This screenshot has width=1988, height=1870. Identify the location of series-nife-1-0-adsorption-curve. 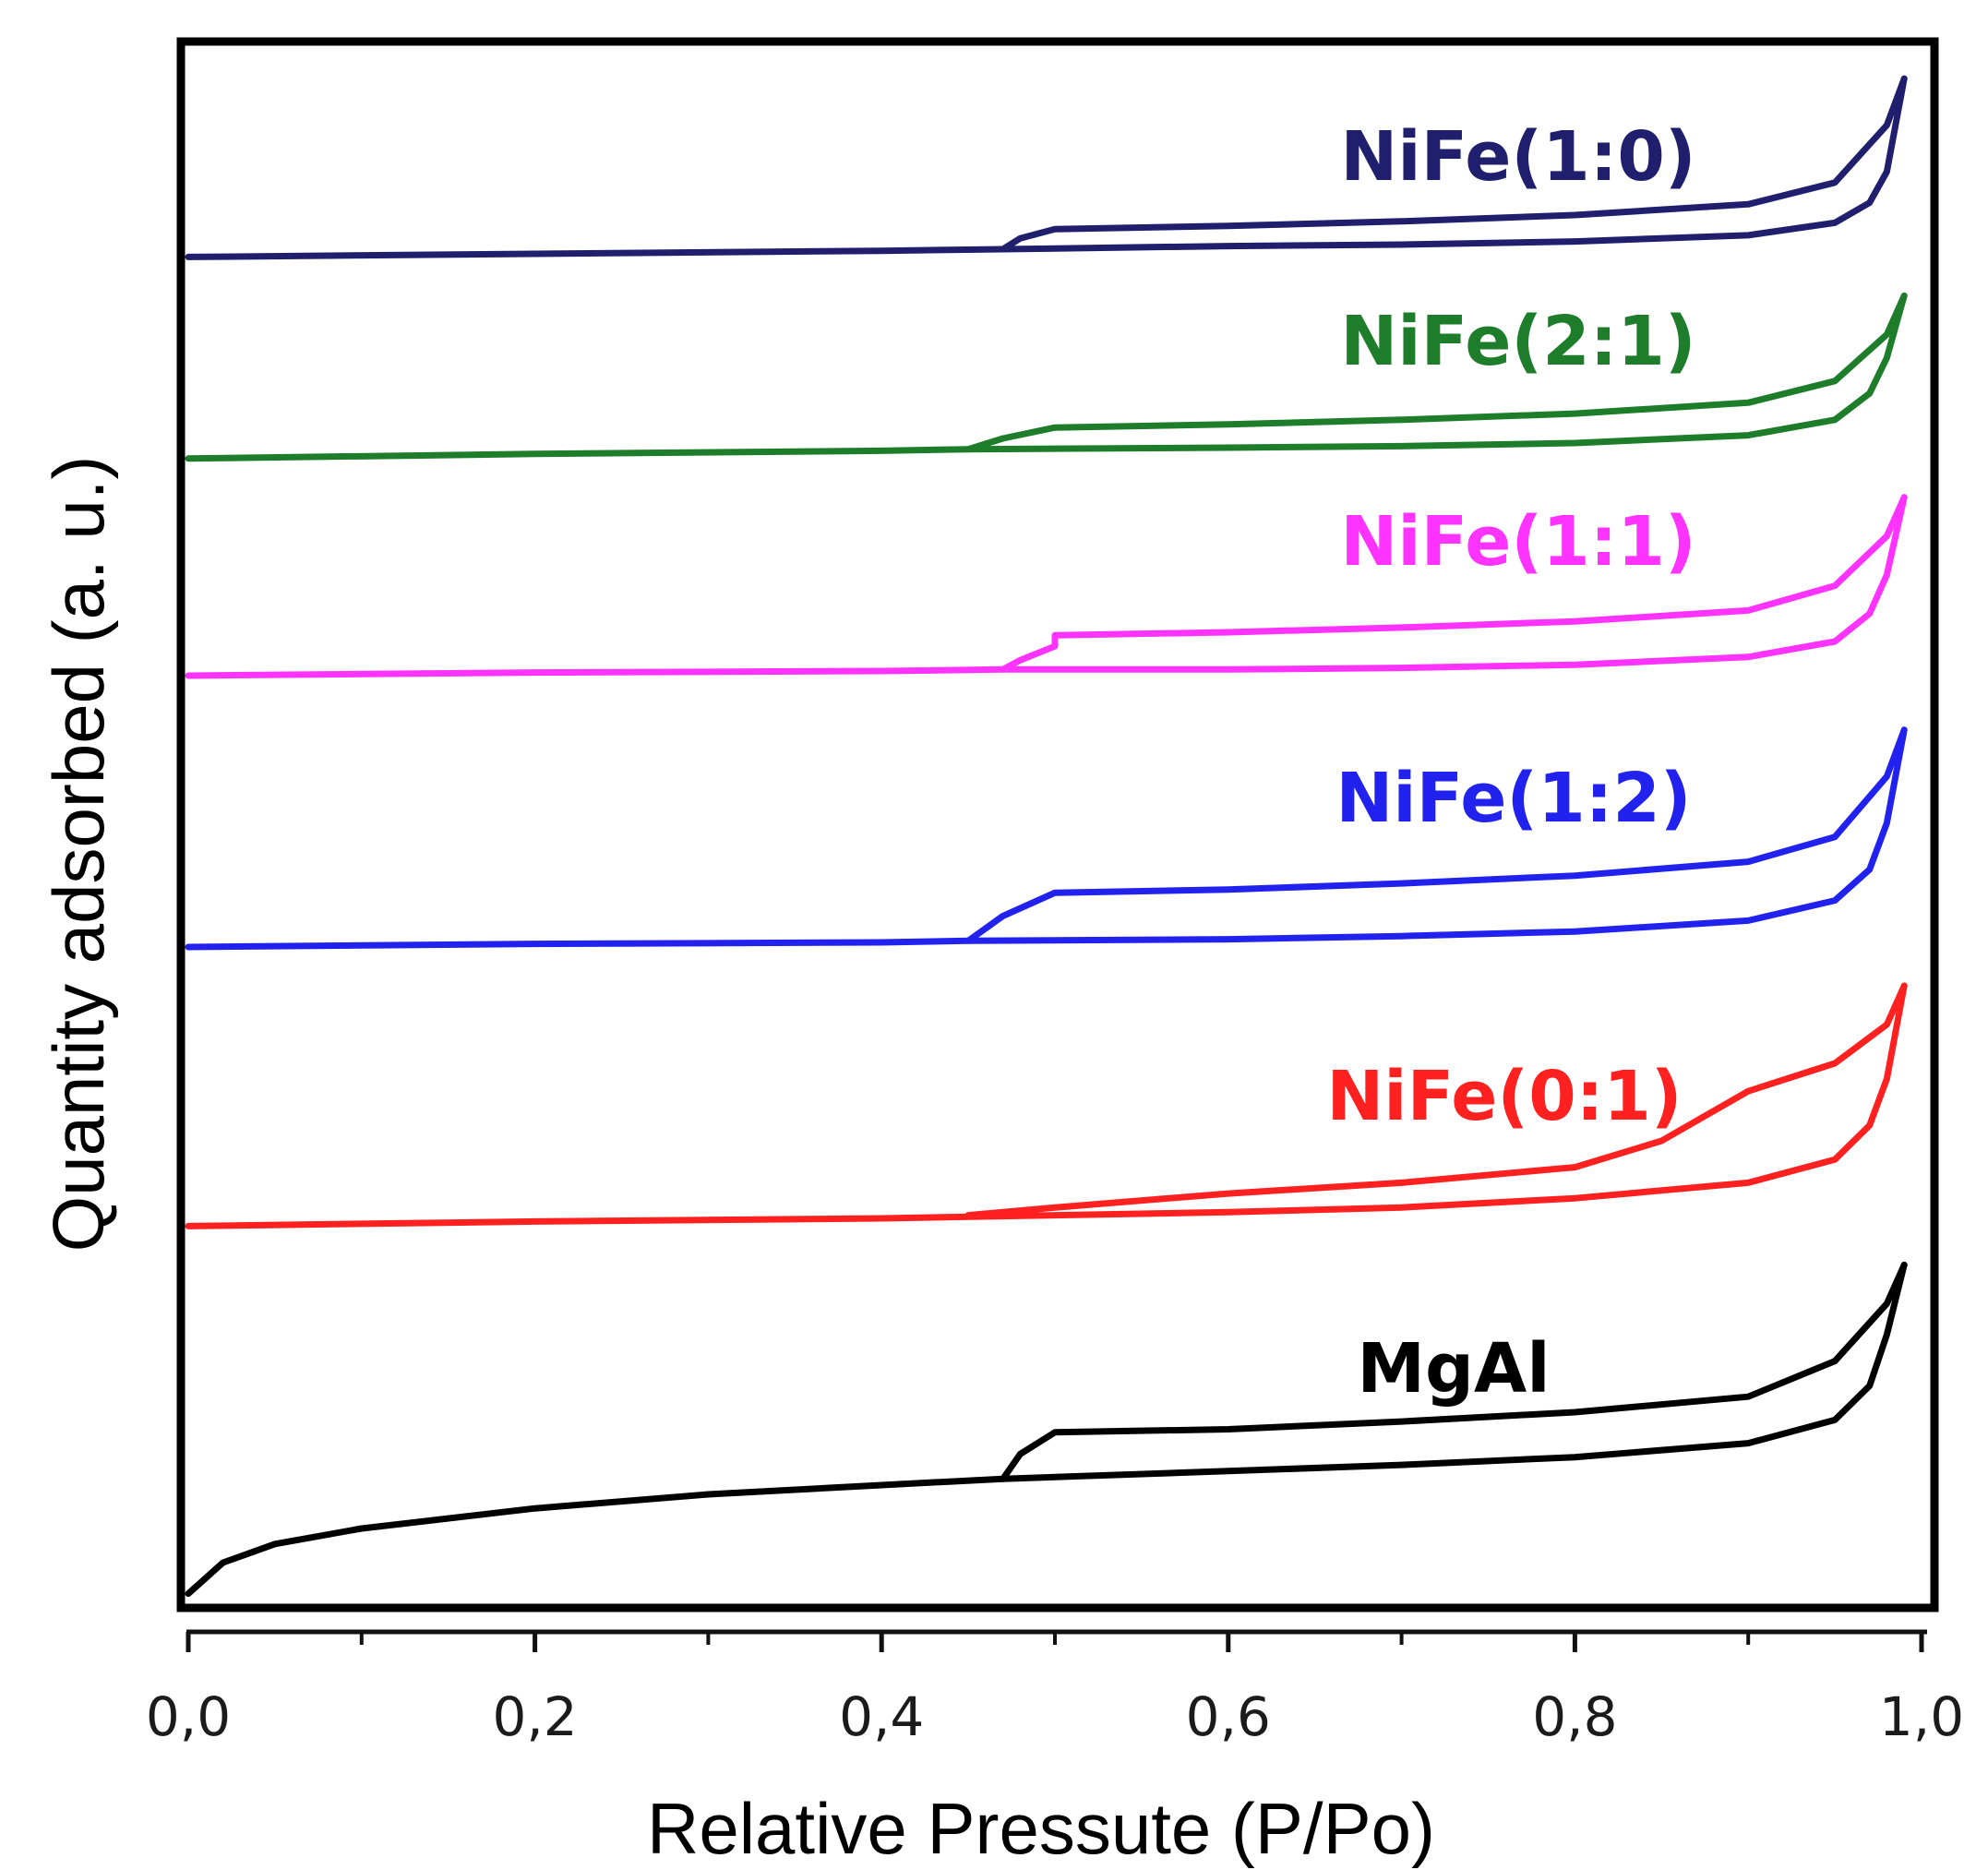
(1046, 168).